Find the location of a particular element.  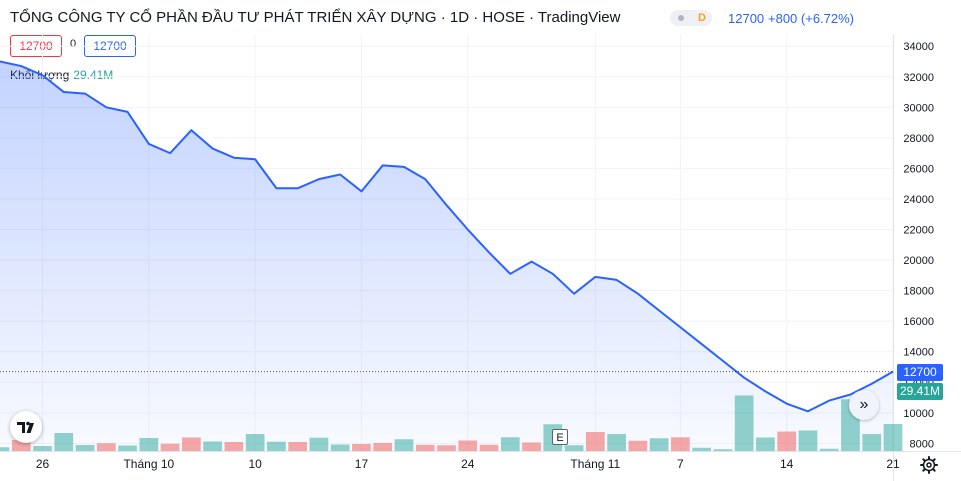

x-tick-label: 7 is located at coordinates (680, 464).